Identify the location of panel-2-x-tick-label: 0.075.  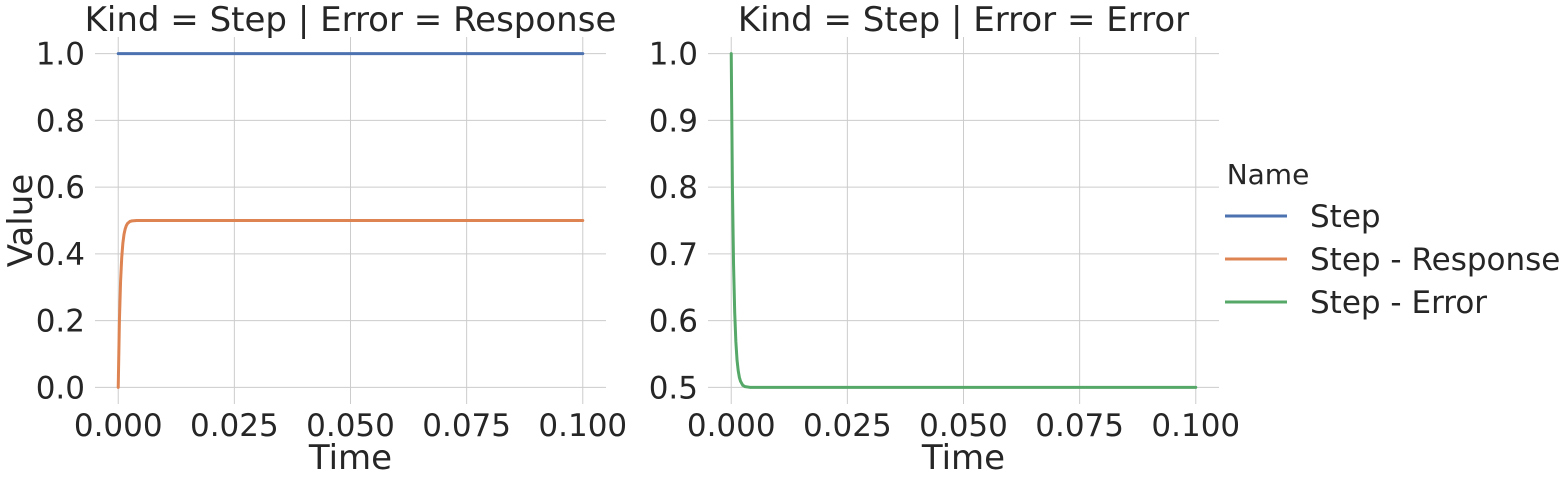
(1079, 426).